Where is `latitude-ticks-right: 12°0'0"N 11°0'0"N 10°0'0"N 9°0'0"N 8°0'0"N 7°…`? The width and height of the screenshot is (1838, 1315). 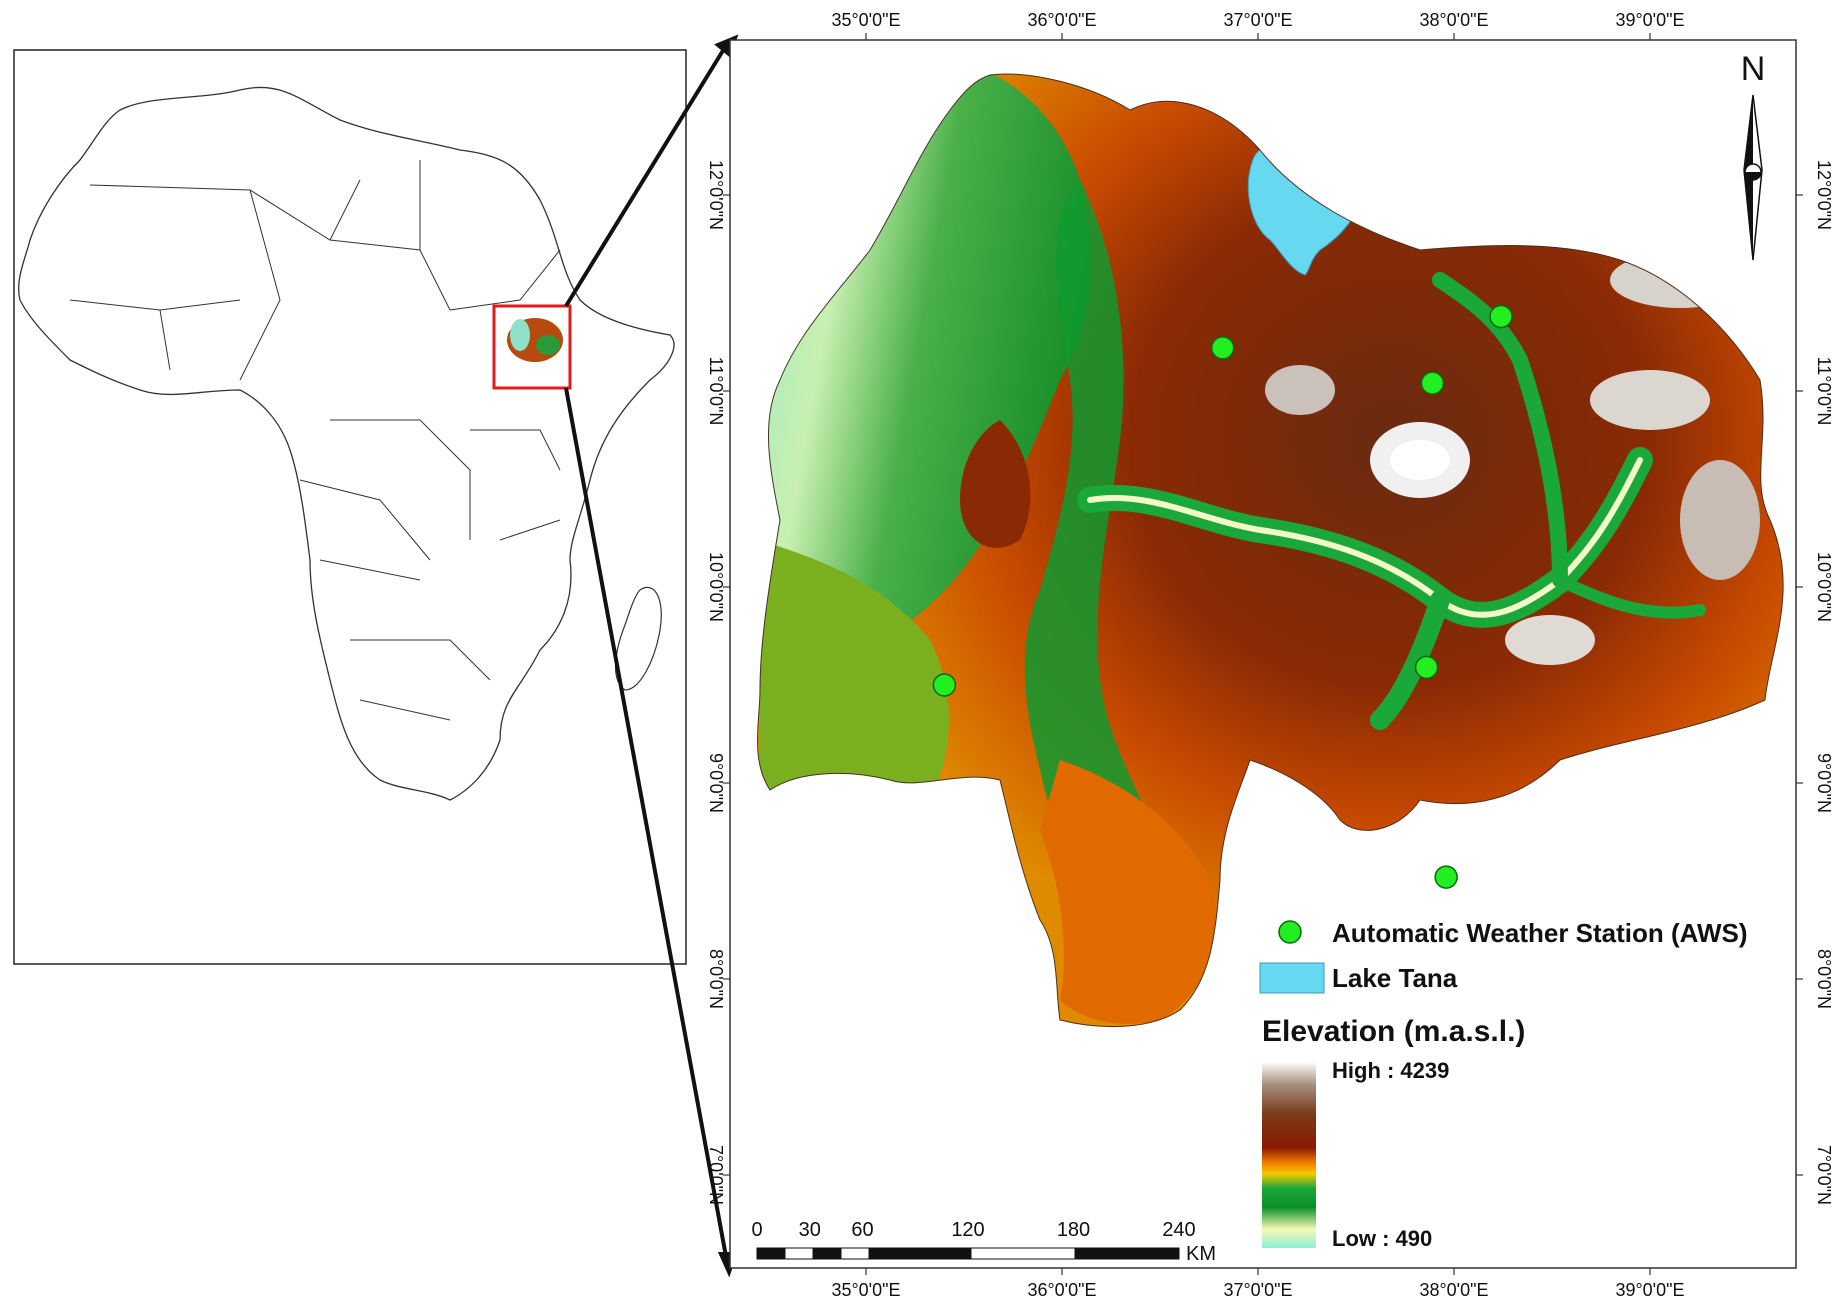 latitude-ticks-right: 12°0'0"N 11°0'0"N 10°0'0"N 9°0'0"N 8°0'0"N 7°… is located at coordinates (1815, 682).